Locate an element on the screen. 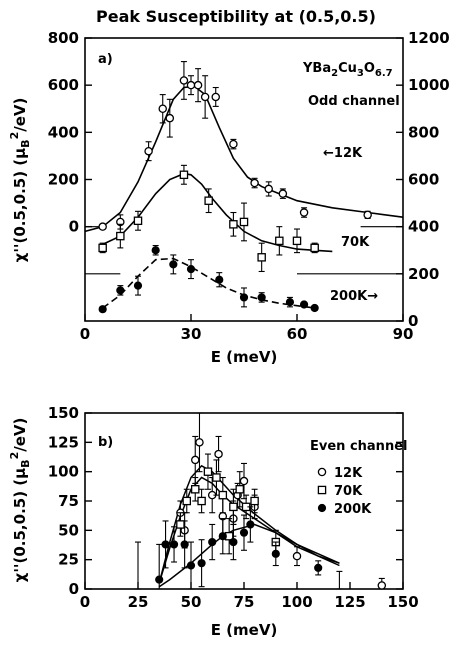 The image size is (456, 645). panel-a-y-right-tick-label: 1000 is located at coordinates (429, 85).